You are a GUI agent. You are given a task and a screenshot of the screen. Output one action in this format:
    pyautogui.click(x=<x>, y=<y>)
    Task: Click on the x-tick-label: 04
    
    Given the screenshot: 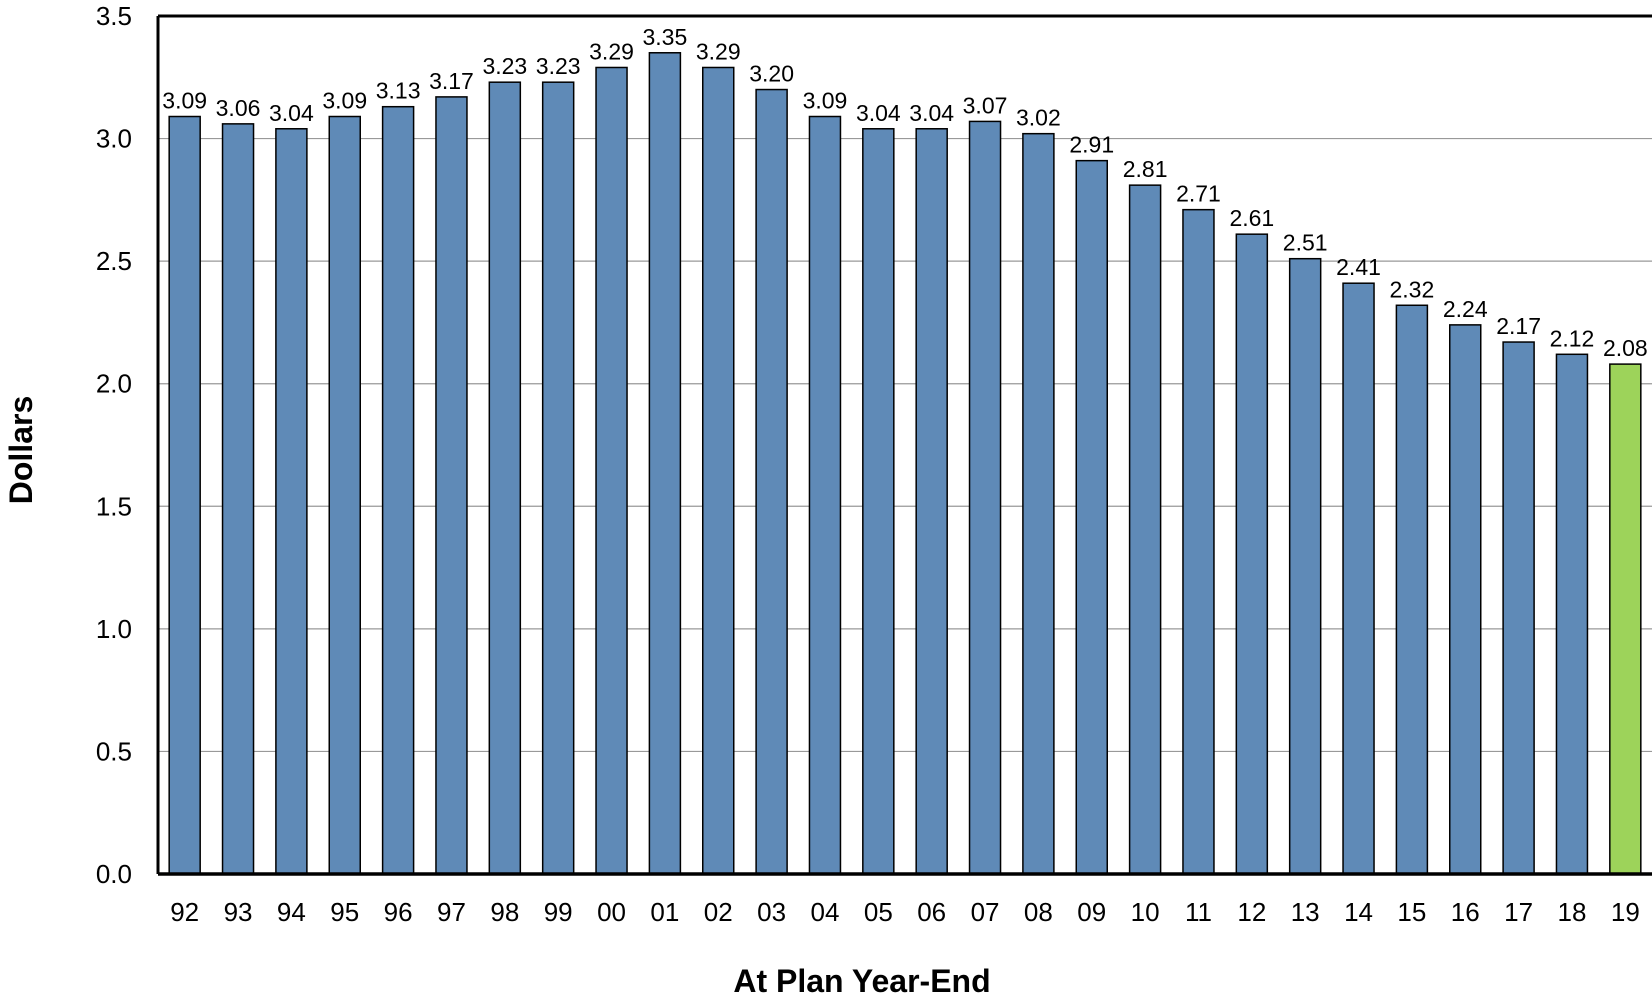 What is the action you would take?
    pyautogui.click(x=825, y=912)
    